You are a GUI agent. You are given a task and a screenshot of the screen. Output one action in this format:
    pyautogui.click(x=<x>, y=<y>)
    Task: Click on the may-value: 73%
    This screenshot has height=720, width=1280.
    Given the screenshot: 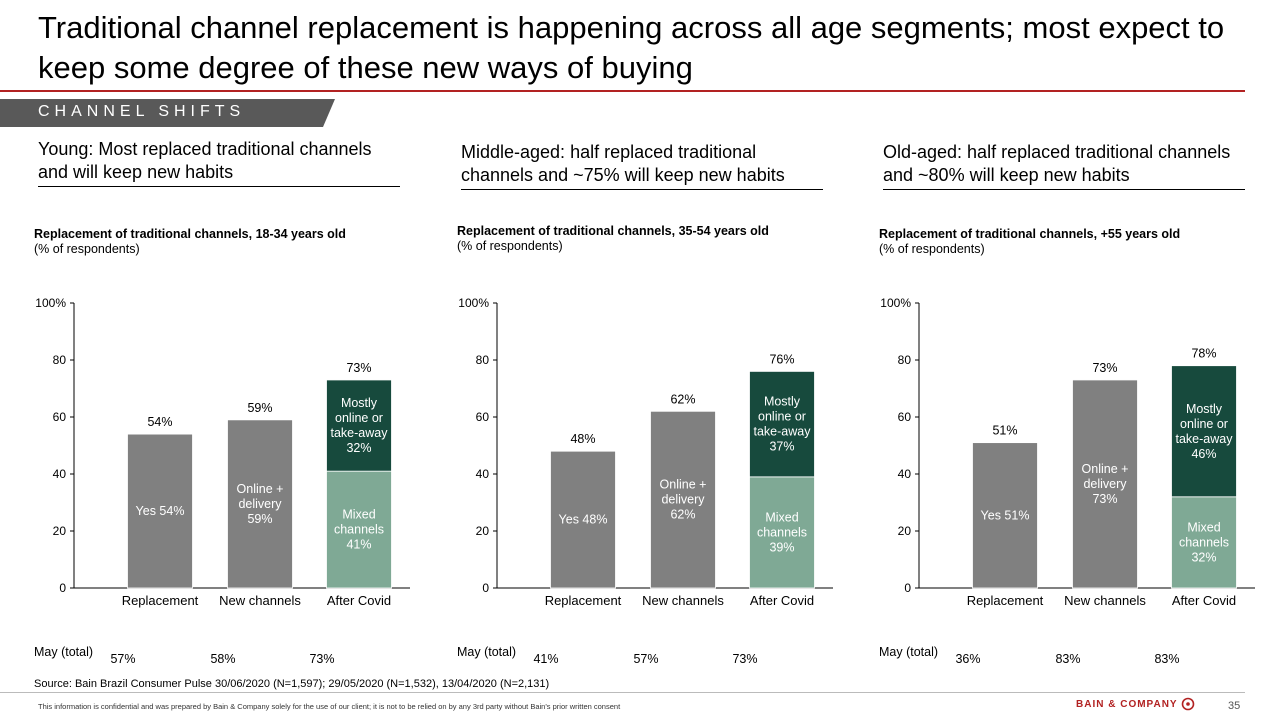 What is the action you would take?
    pyautogui.click(x=745, y=659)
    